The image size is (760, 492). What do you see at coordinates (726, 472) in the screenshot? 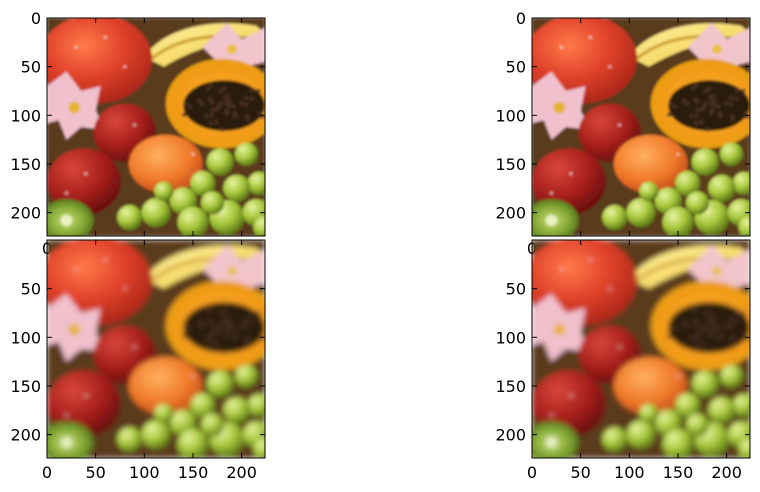
I see `x-tick-label: 200` at bounding box center [726, 472].